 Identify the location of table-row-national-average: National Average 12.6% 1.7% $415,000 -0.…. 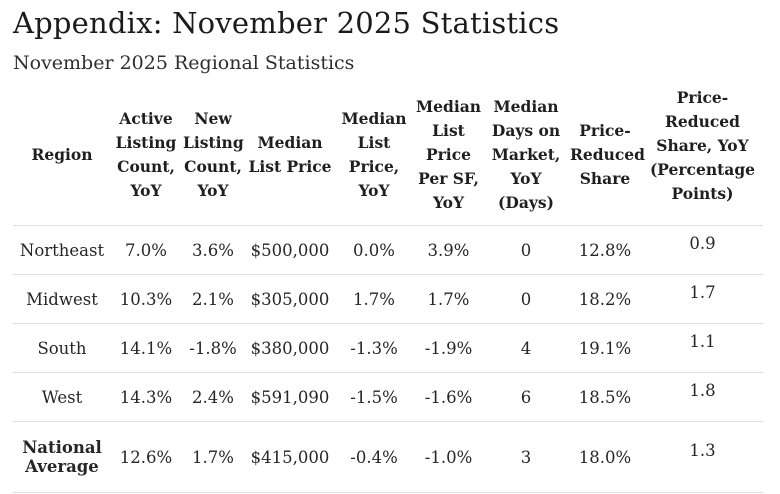
(388, 457).